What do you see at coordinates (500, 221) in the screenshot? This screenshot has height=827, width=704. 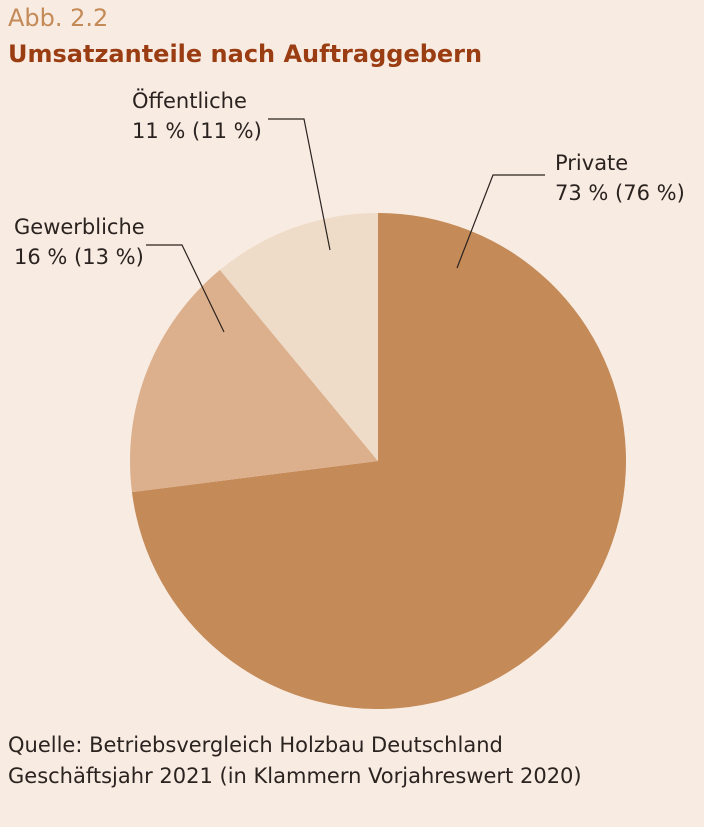 I see `leader-line-private` at bounding box center [500, 221].